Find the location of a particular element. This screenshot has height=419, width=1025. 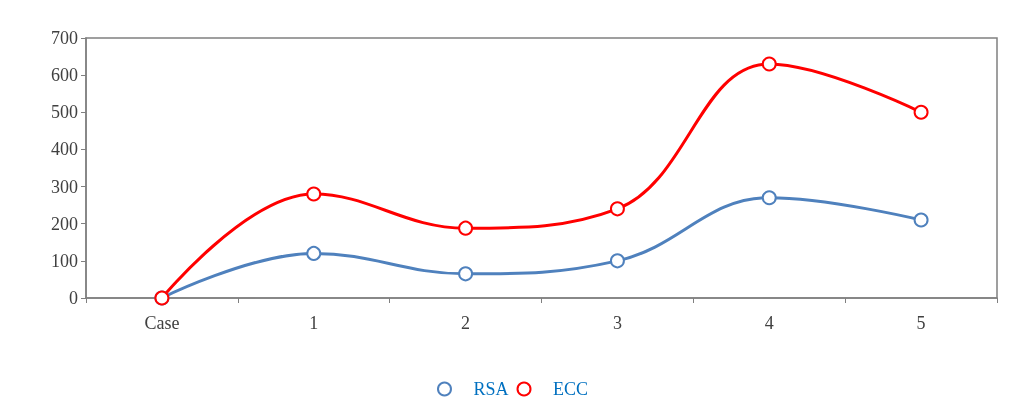

x-tick-label: 1 is located at coordinates (314, 323).